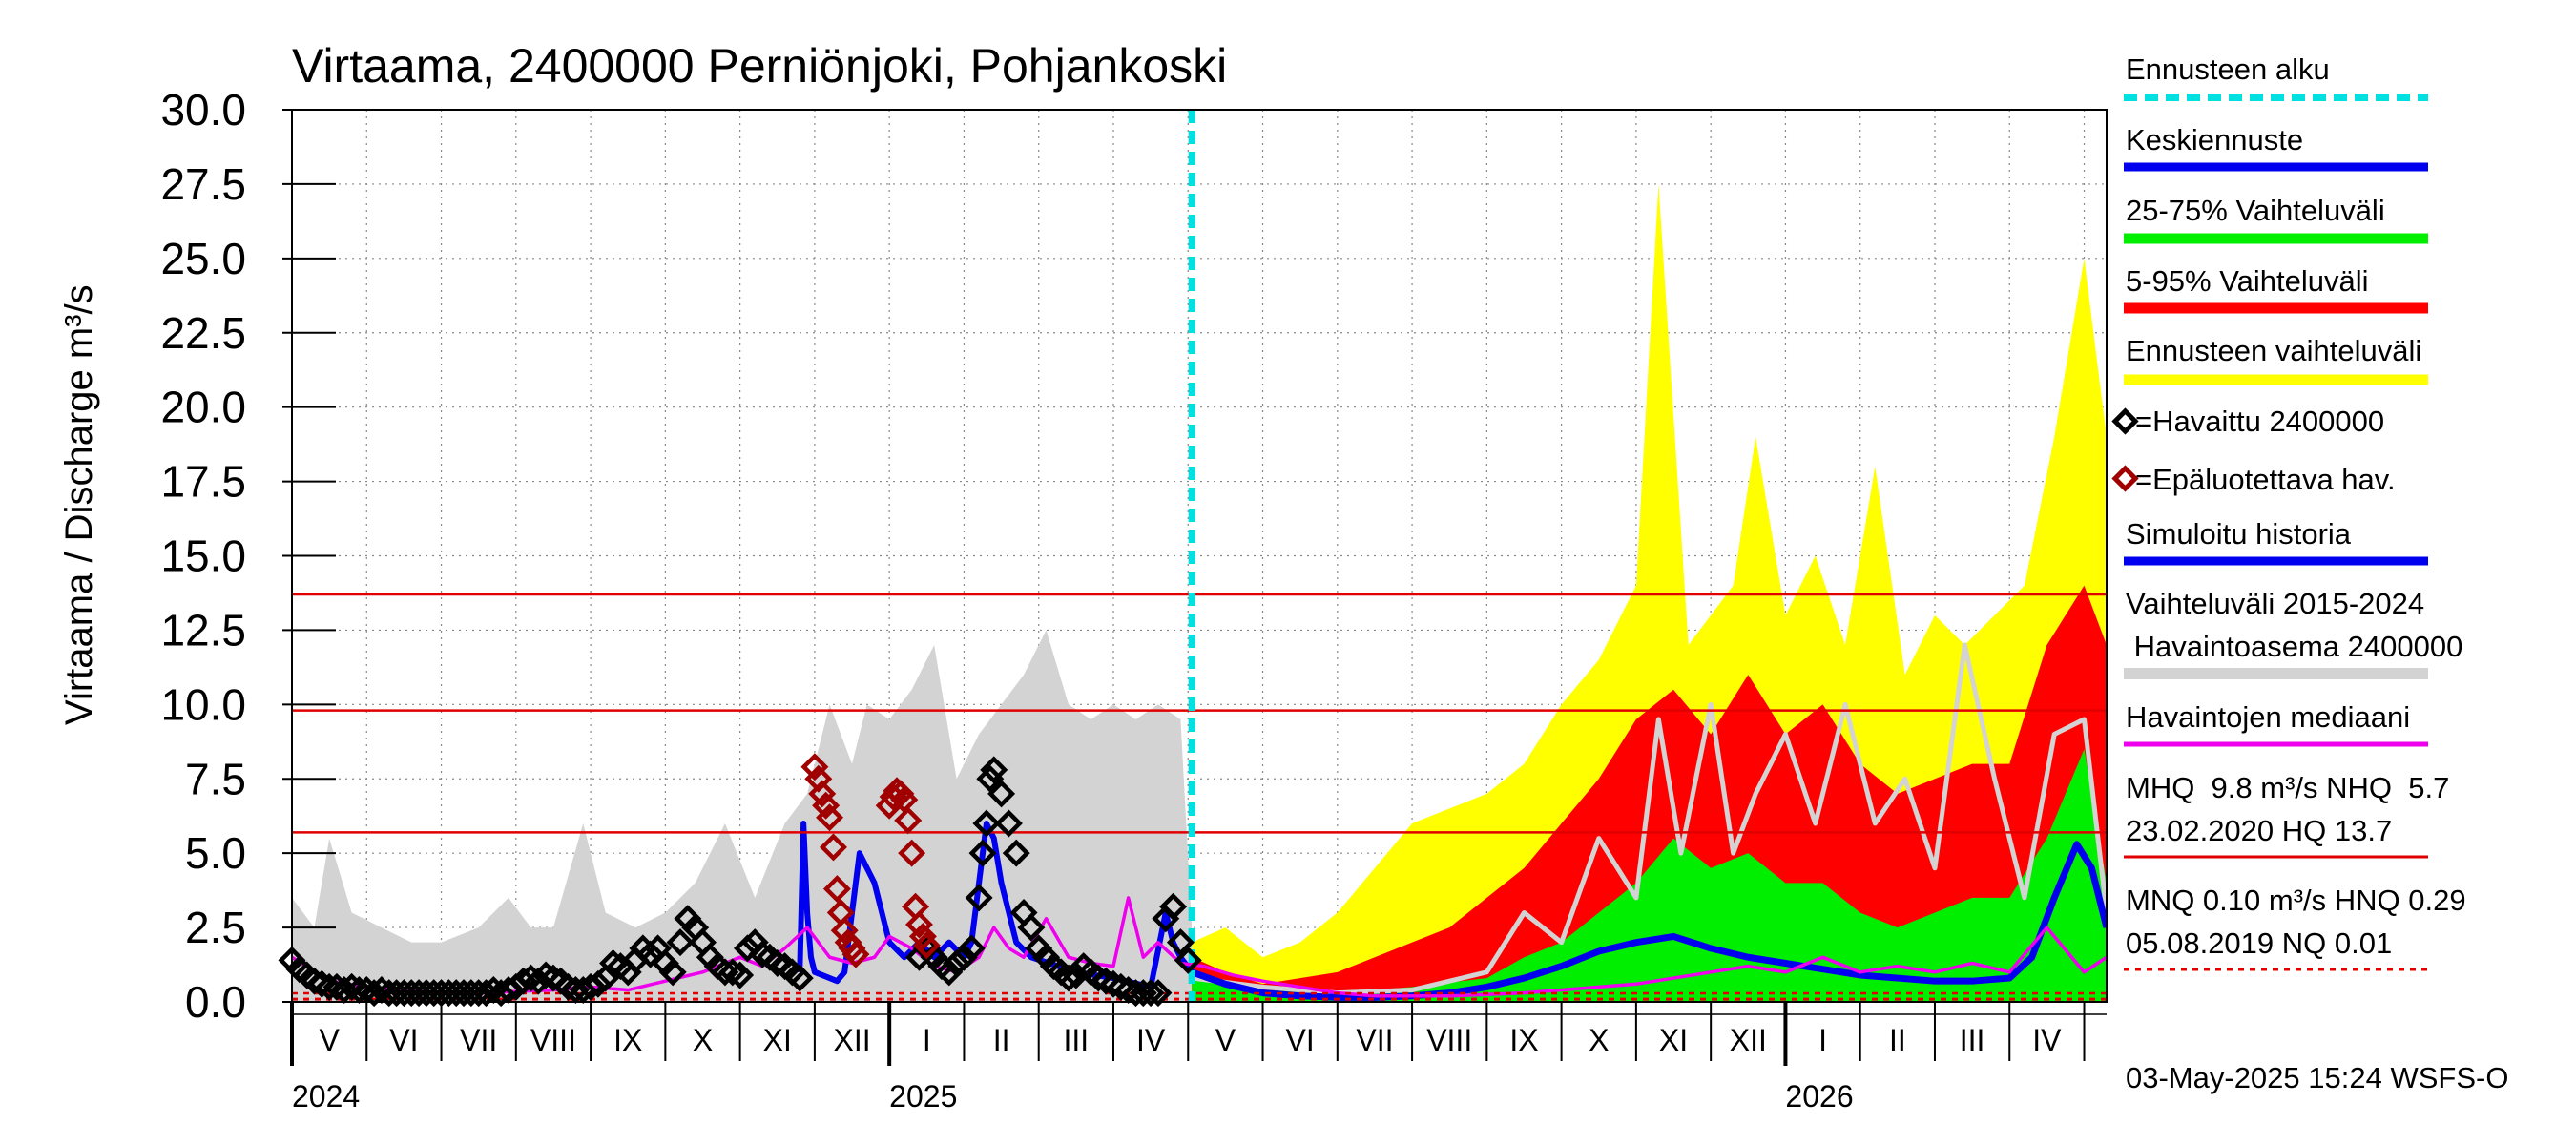 The height and width of the screenshot is (1145, 2576). What do you see at coordinates (326, 1096) in the screenshot?
I see `x-year-label: 2024` at bounding box center [326, 1096].